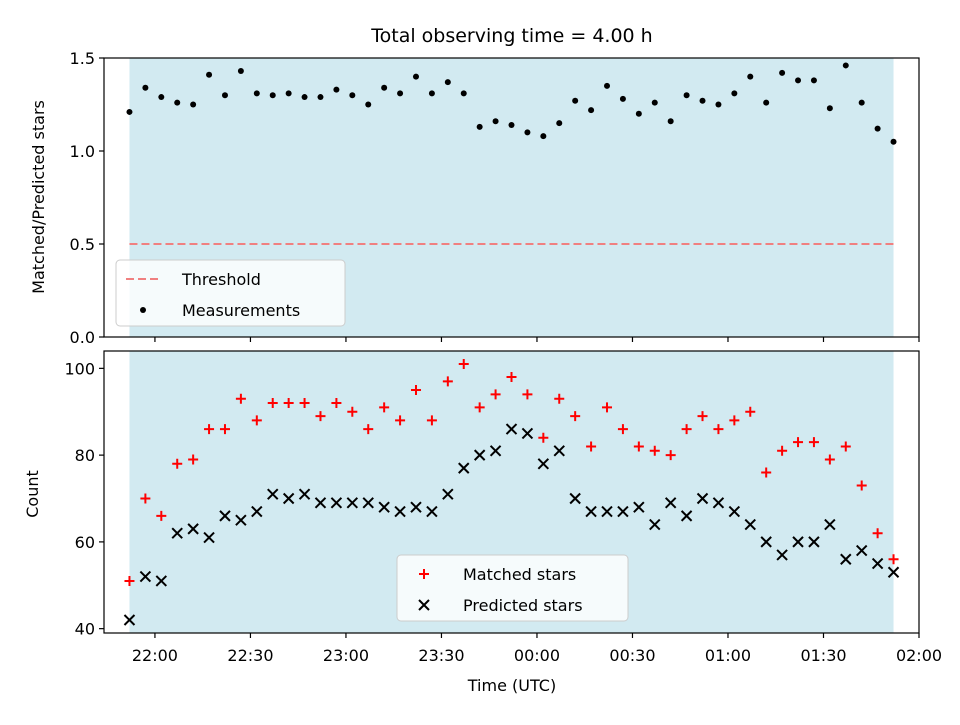  I want to click on top-y-axis-label: Matched/Predicted stars, so click(38, 197).